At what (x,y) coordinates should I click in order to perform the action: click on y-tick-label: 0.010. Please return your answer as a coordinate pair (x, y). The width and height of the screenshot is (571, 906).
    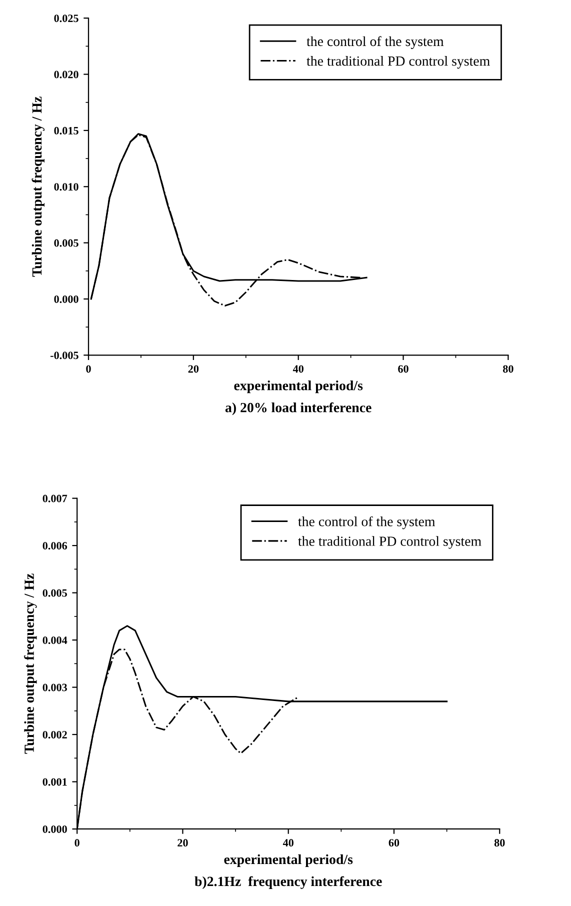
    Looking at the image, I should click on (66, 187).